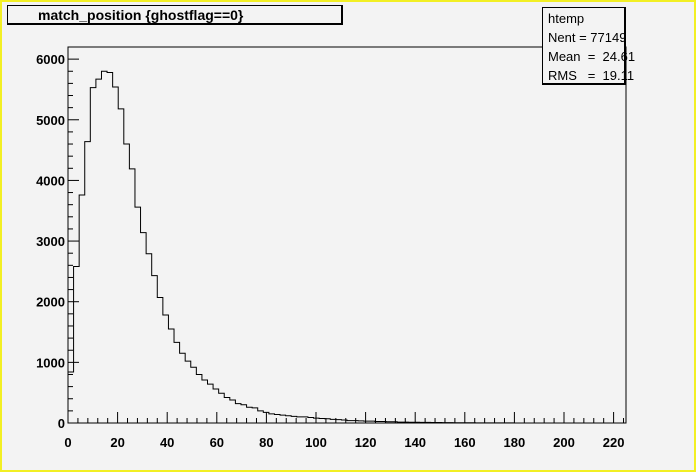  What do you see at coordinates (587, 37) in the screenshot?
I see `stats-entries: Nent = 77149` at bounding box center [587, 37].